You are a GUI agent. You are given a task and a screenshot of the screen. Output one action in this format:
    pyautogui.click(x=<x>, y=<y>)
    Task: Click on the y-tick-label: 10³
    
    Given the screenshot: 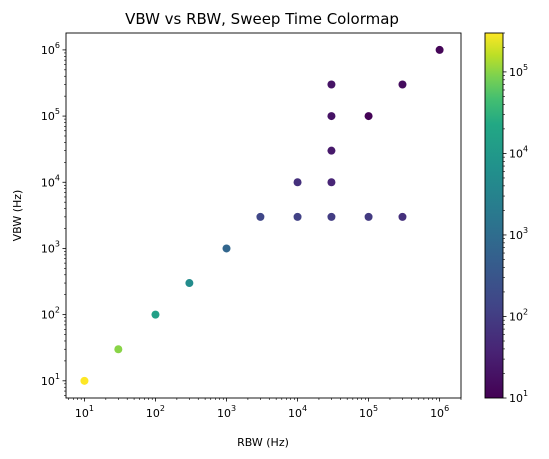 What is the action you would take?
    pyautogui.click(x=50, y=247)
    